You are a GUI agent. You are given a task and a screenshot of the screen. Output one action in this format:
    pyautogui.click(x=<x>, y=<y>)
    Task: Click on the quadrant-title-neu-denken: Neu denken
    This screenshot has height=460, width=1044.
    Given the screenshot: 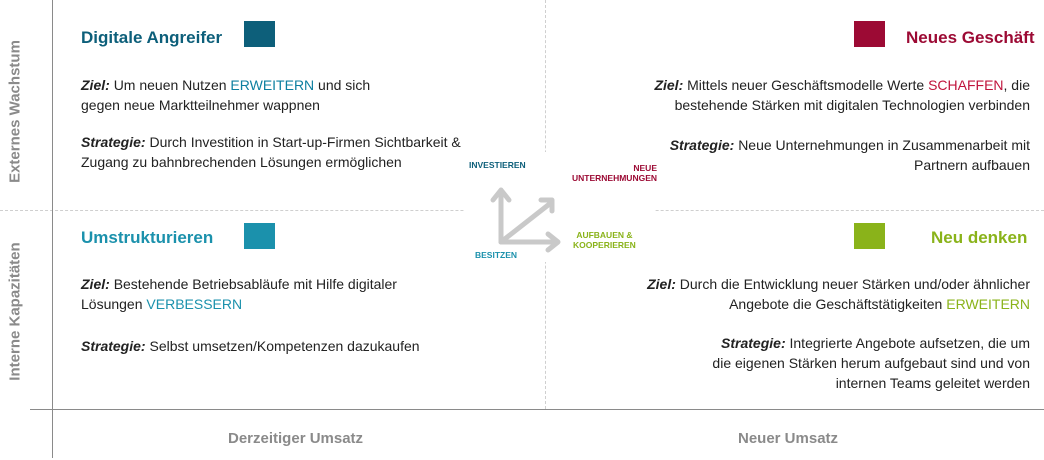 What is the action you would take?
    pyautogui.click(x=979, y=237)
    